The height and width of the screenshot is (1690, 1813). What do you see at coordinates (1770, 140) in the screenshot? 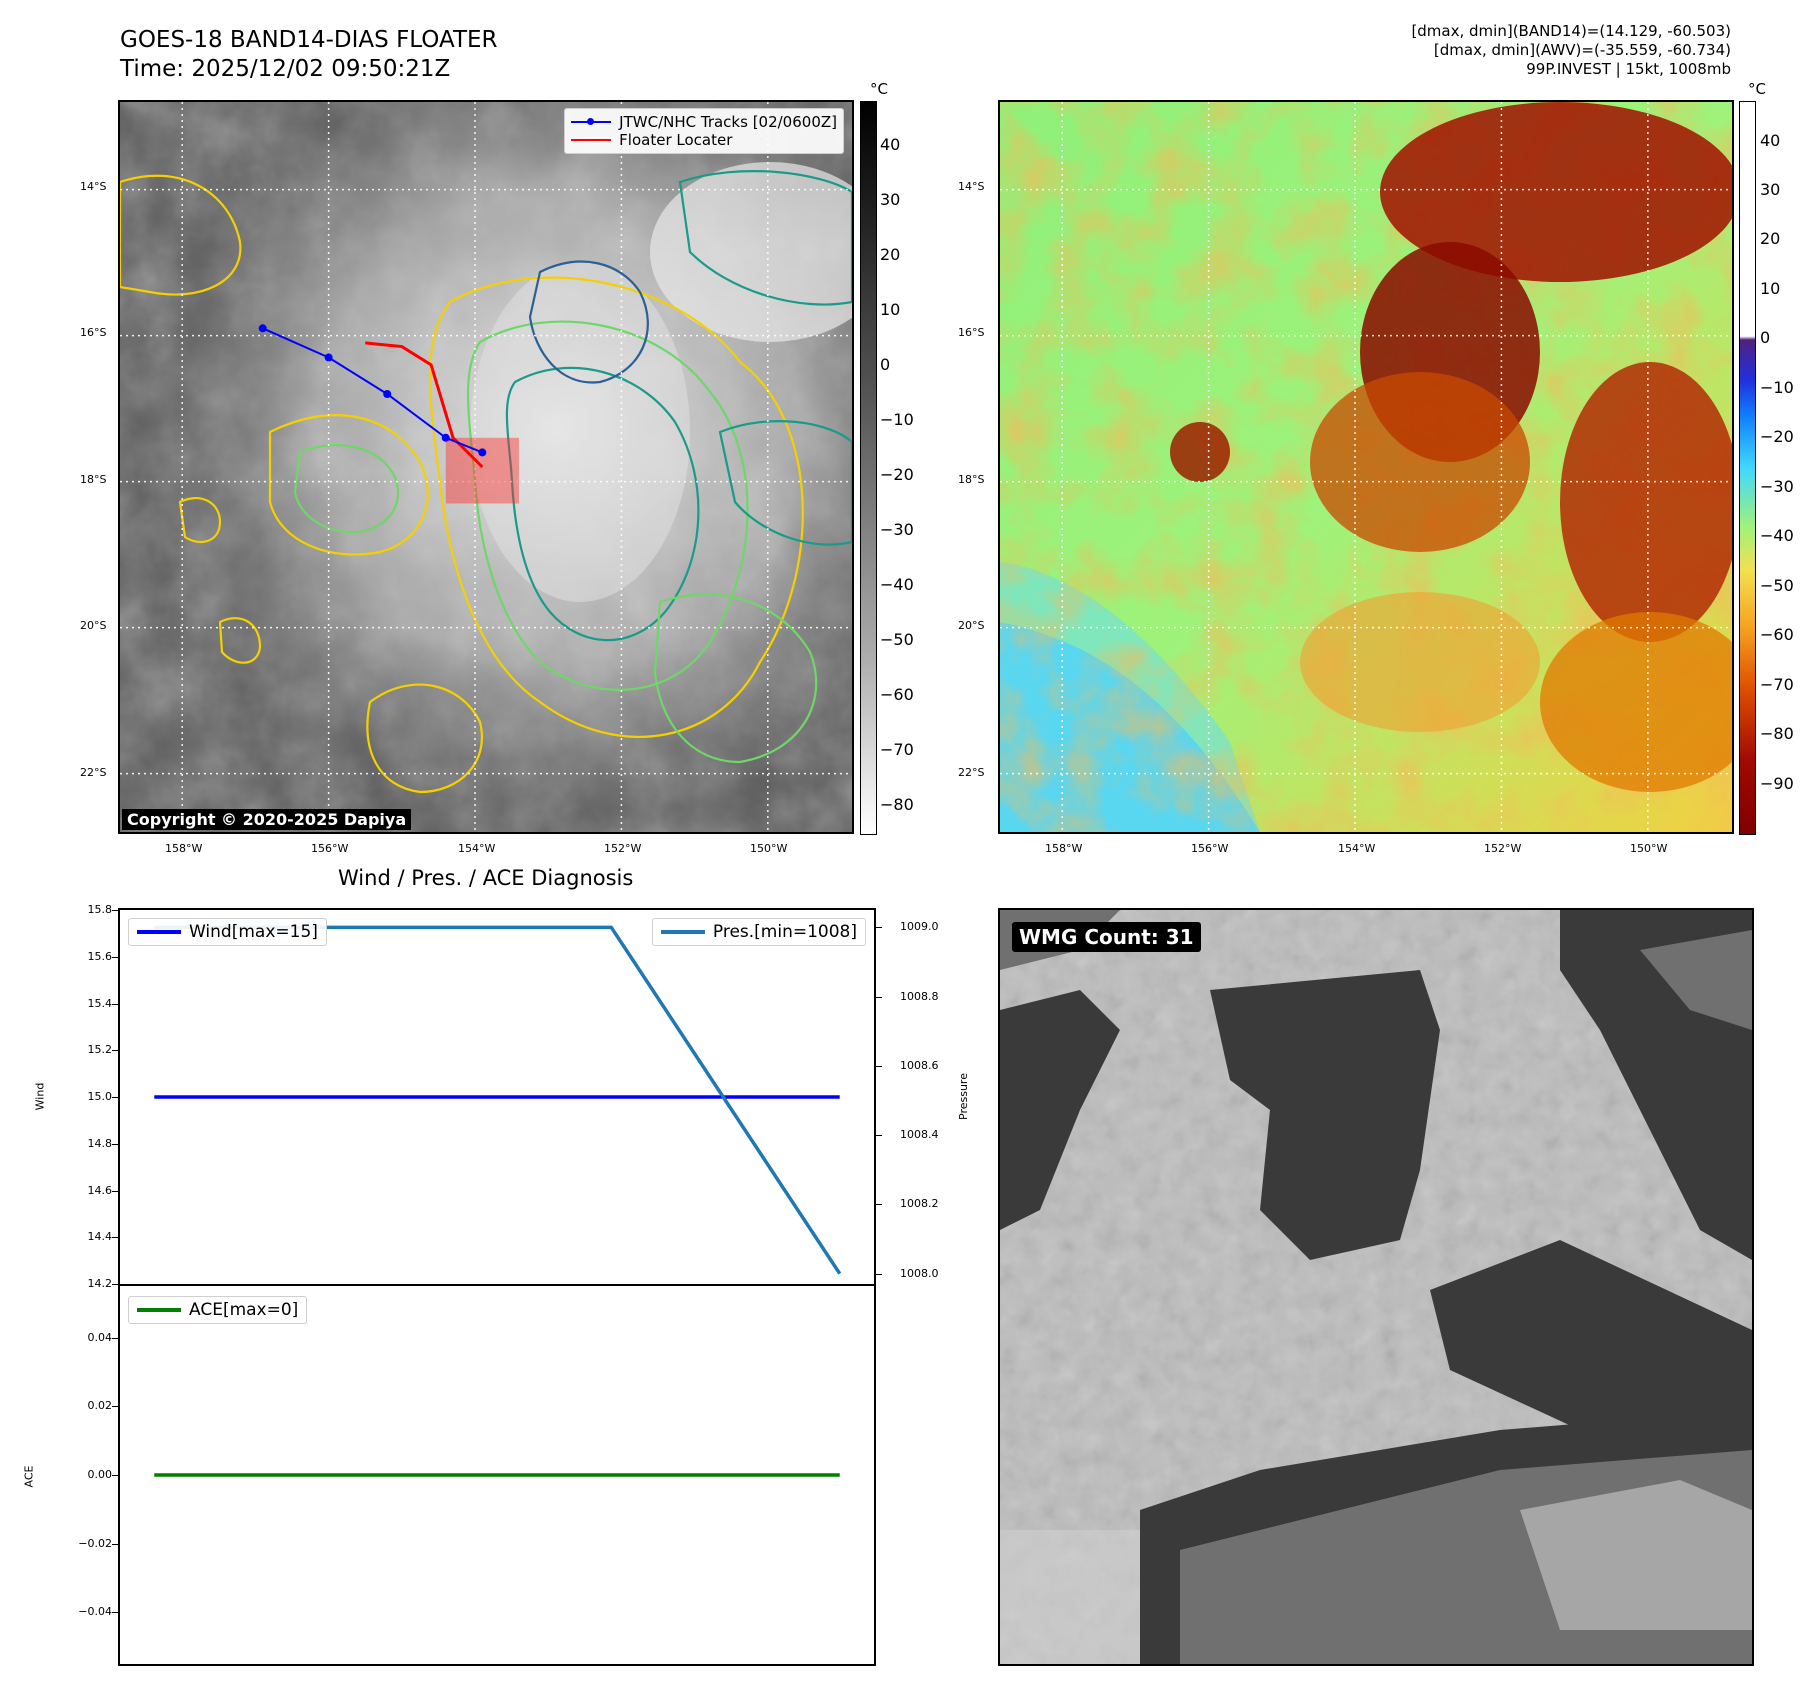
I see `colorbar-right-tick-0: 40` at bounding box center [1770, 140].